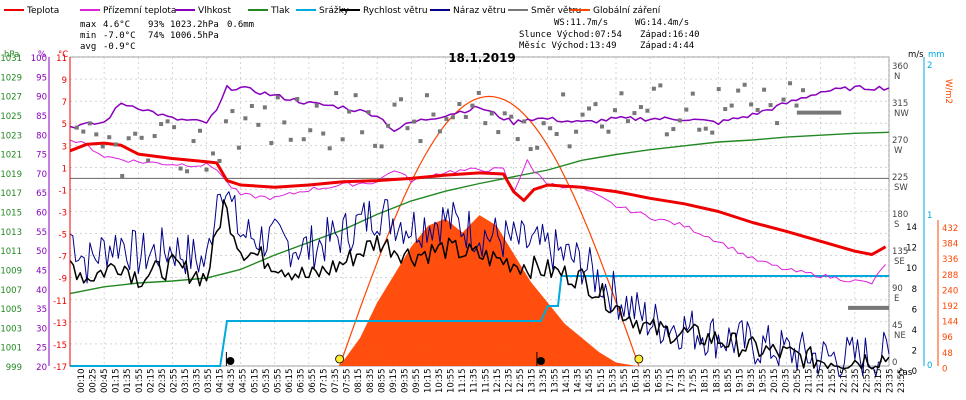 Image resolution: width=966 pixels, height=400 pixels. Describe the element at coordinates (900, 67) in the screenshot. I see `direction-tick-deg: 360` at that location.